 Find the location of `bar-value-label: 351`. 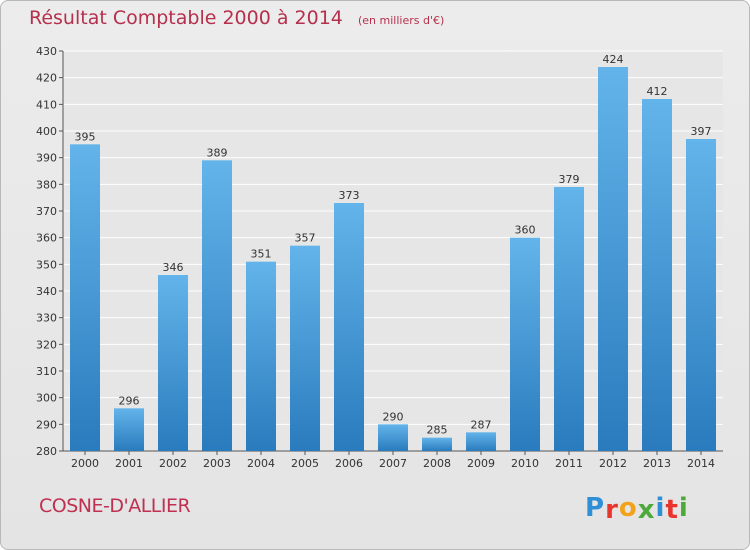

bar-value-label: 351 is located at coordinates (261, 254).